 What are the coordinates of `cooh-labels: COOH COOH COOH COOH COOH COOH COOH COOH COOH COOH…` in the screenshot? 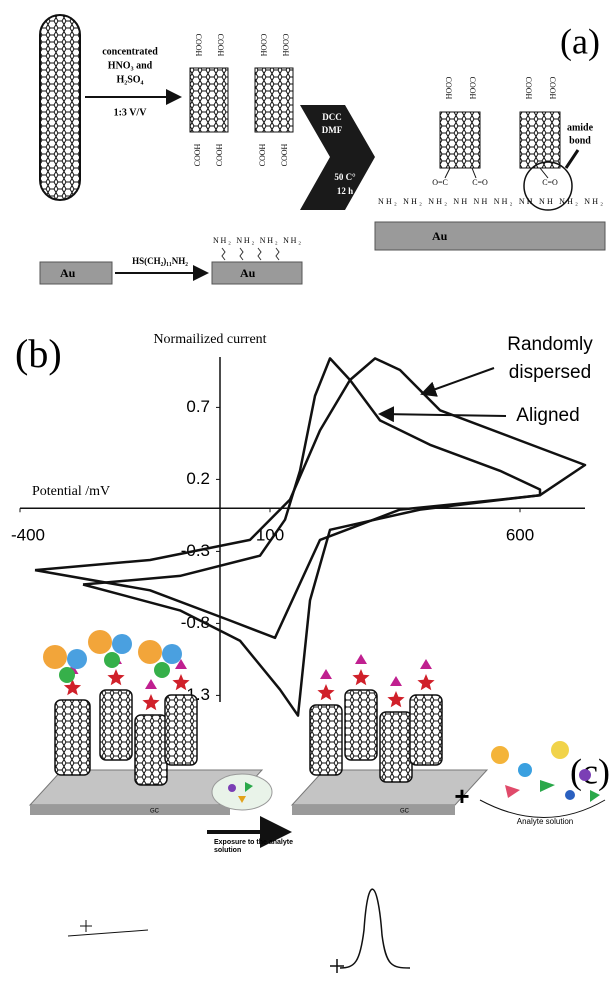 It's located at (375, 100).